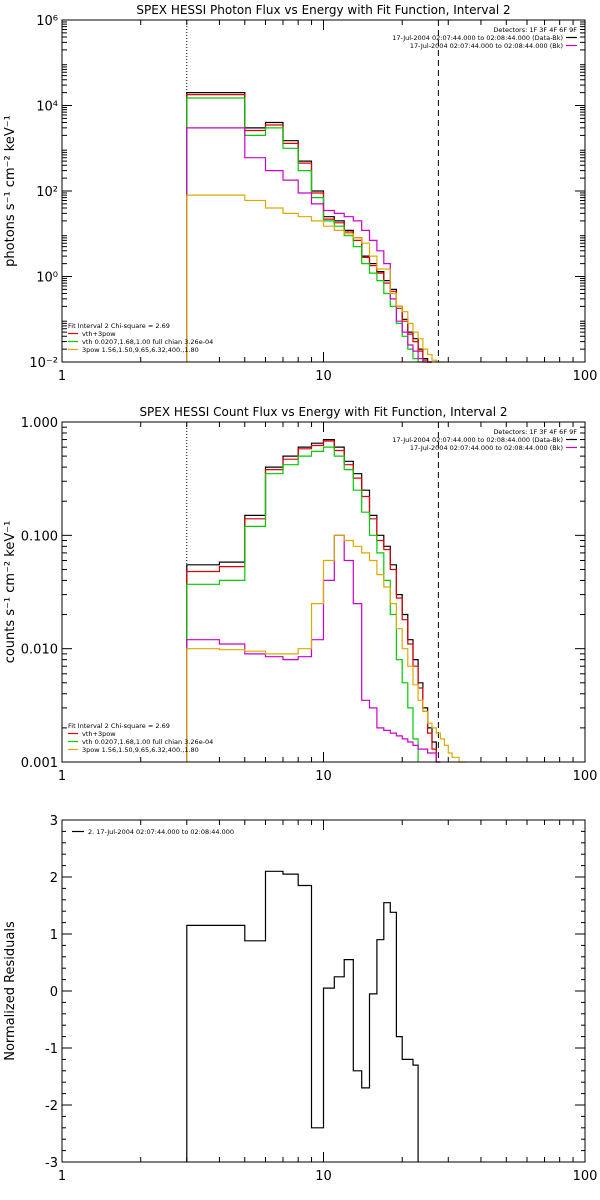  Describe the element at coordinates (43, 363) in the screenshot. I see `y-tick-label: 10⁻²` at that location.